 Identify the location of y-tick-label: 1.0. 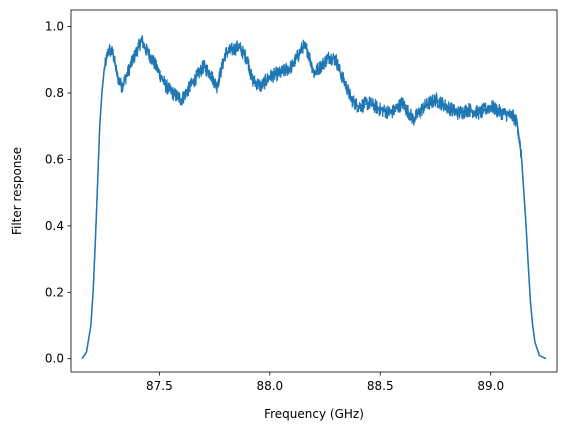
(54, 27).